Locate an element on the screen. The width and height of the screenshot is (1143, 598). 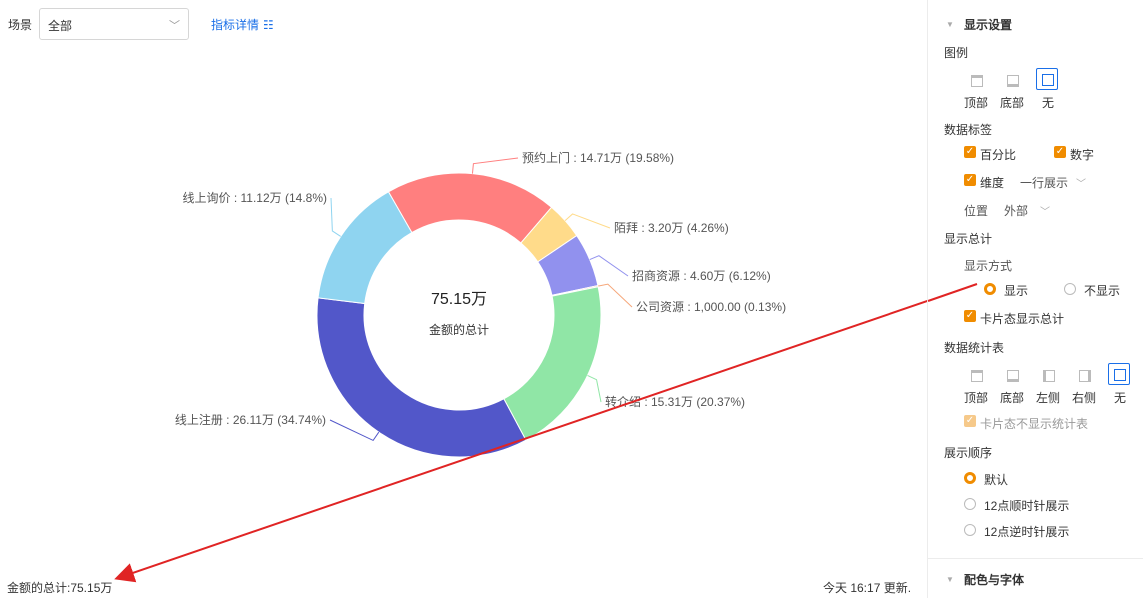
order-clockwise-label: 12点顺时针展示 is located at coordinates (1027, 506).